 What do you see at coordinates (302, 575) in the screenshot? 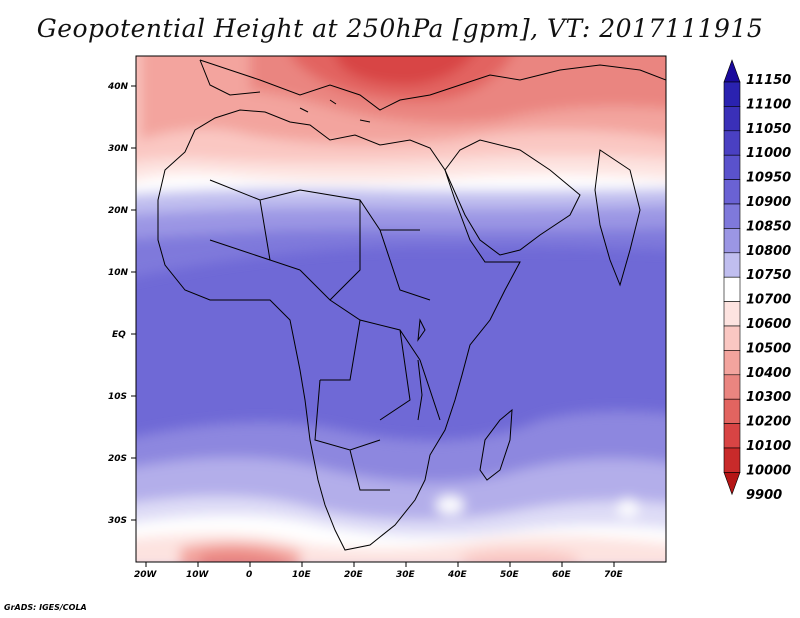
I see `lon-label-10e: 10E` at bounding box center [302, 575].